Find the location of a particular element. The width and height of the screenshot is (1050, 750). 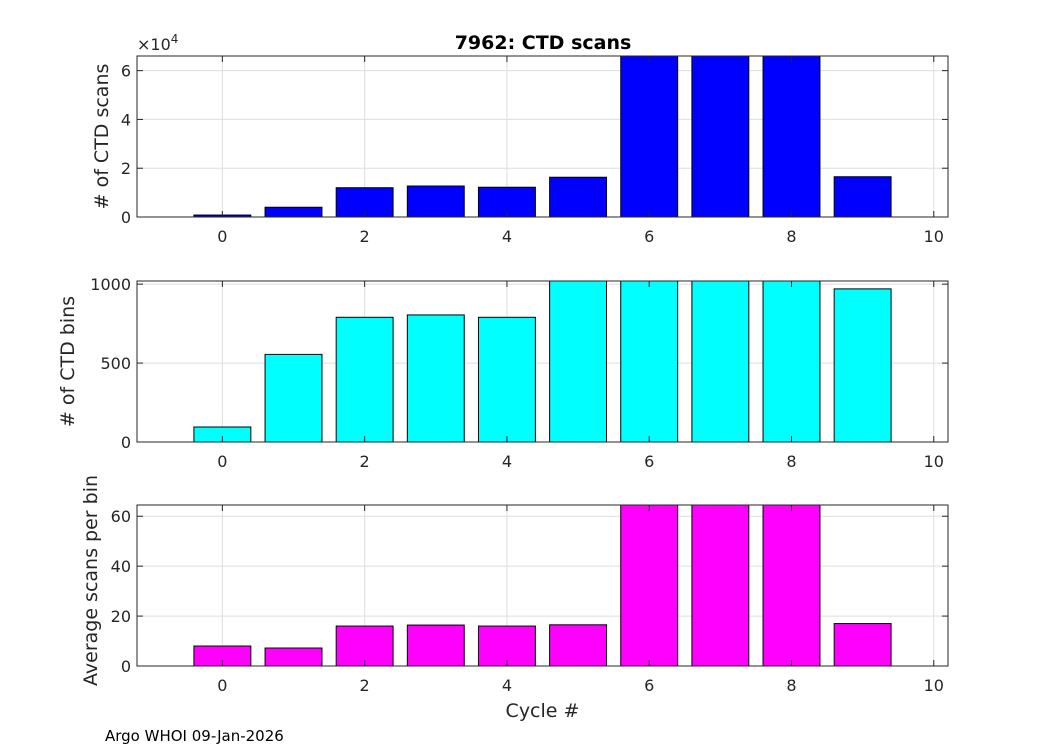

y-tick-label: 2 is located at coordinates (126, 168).